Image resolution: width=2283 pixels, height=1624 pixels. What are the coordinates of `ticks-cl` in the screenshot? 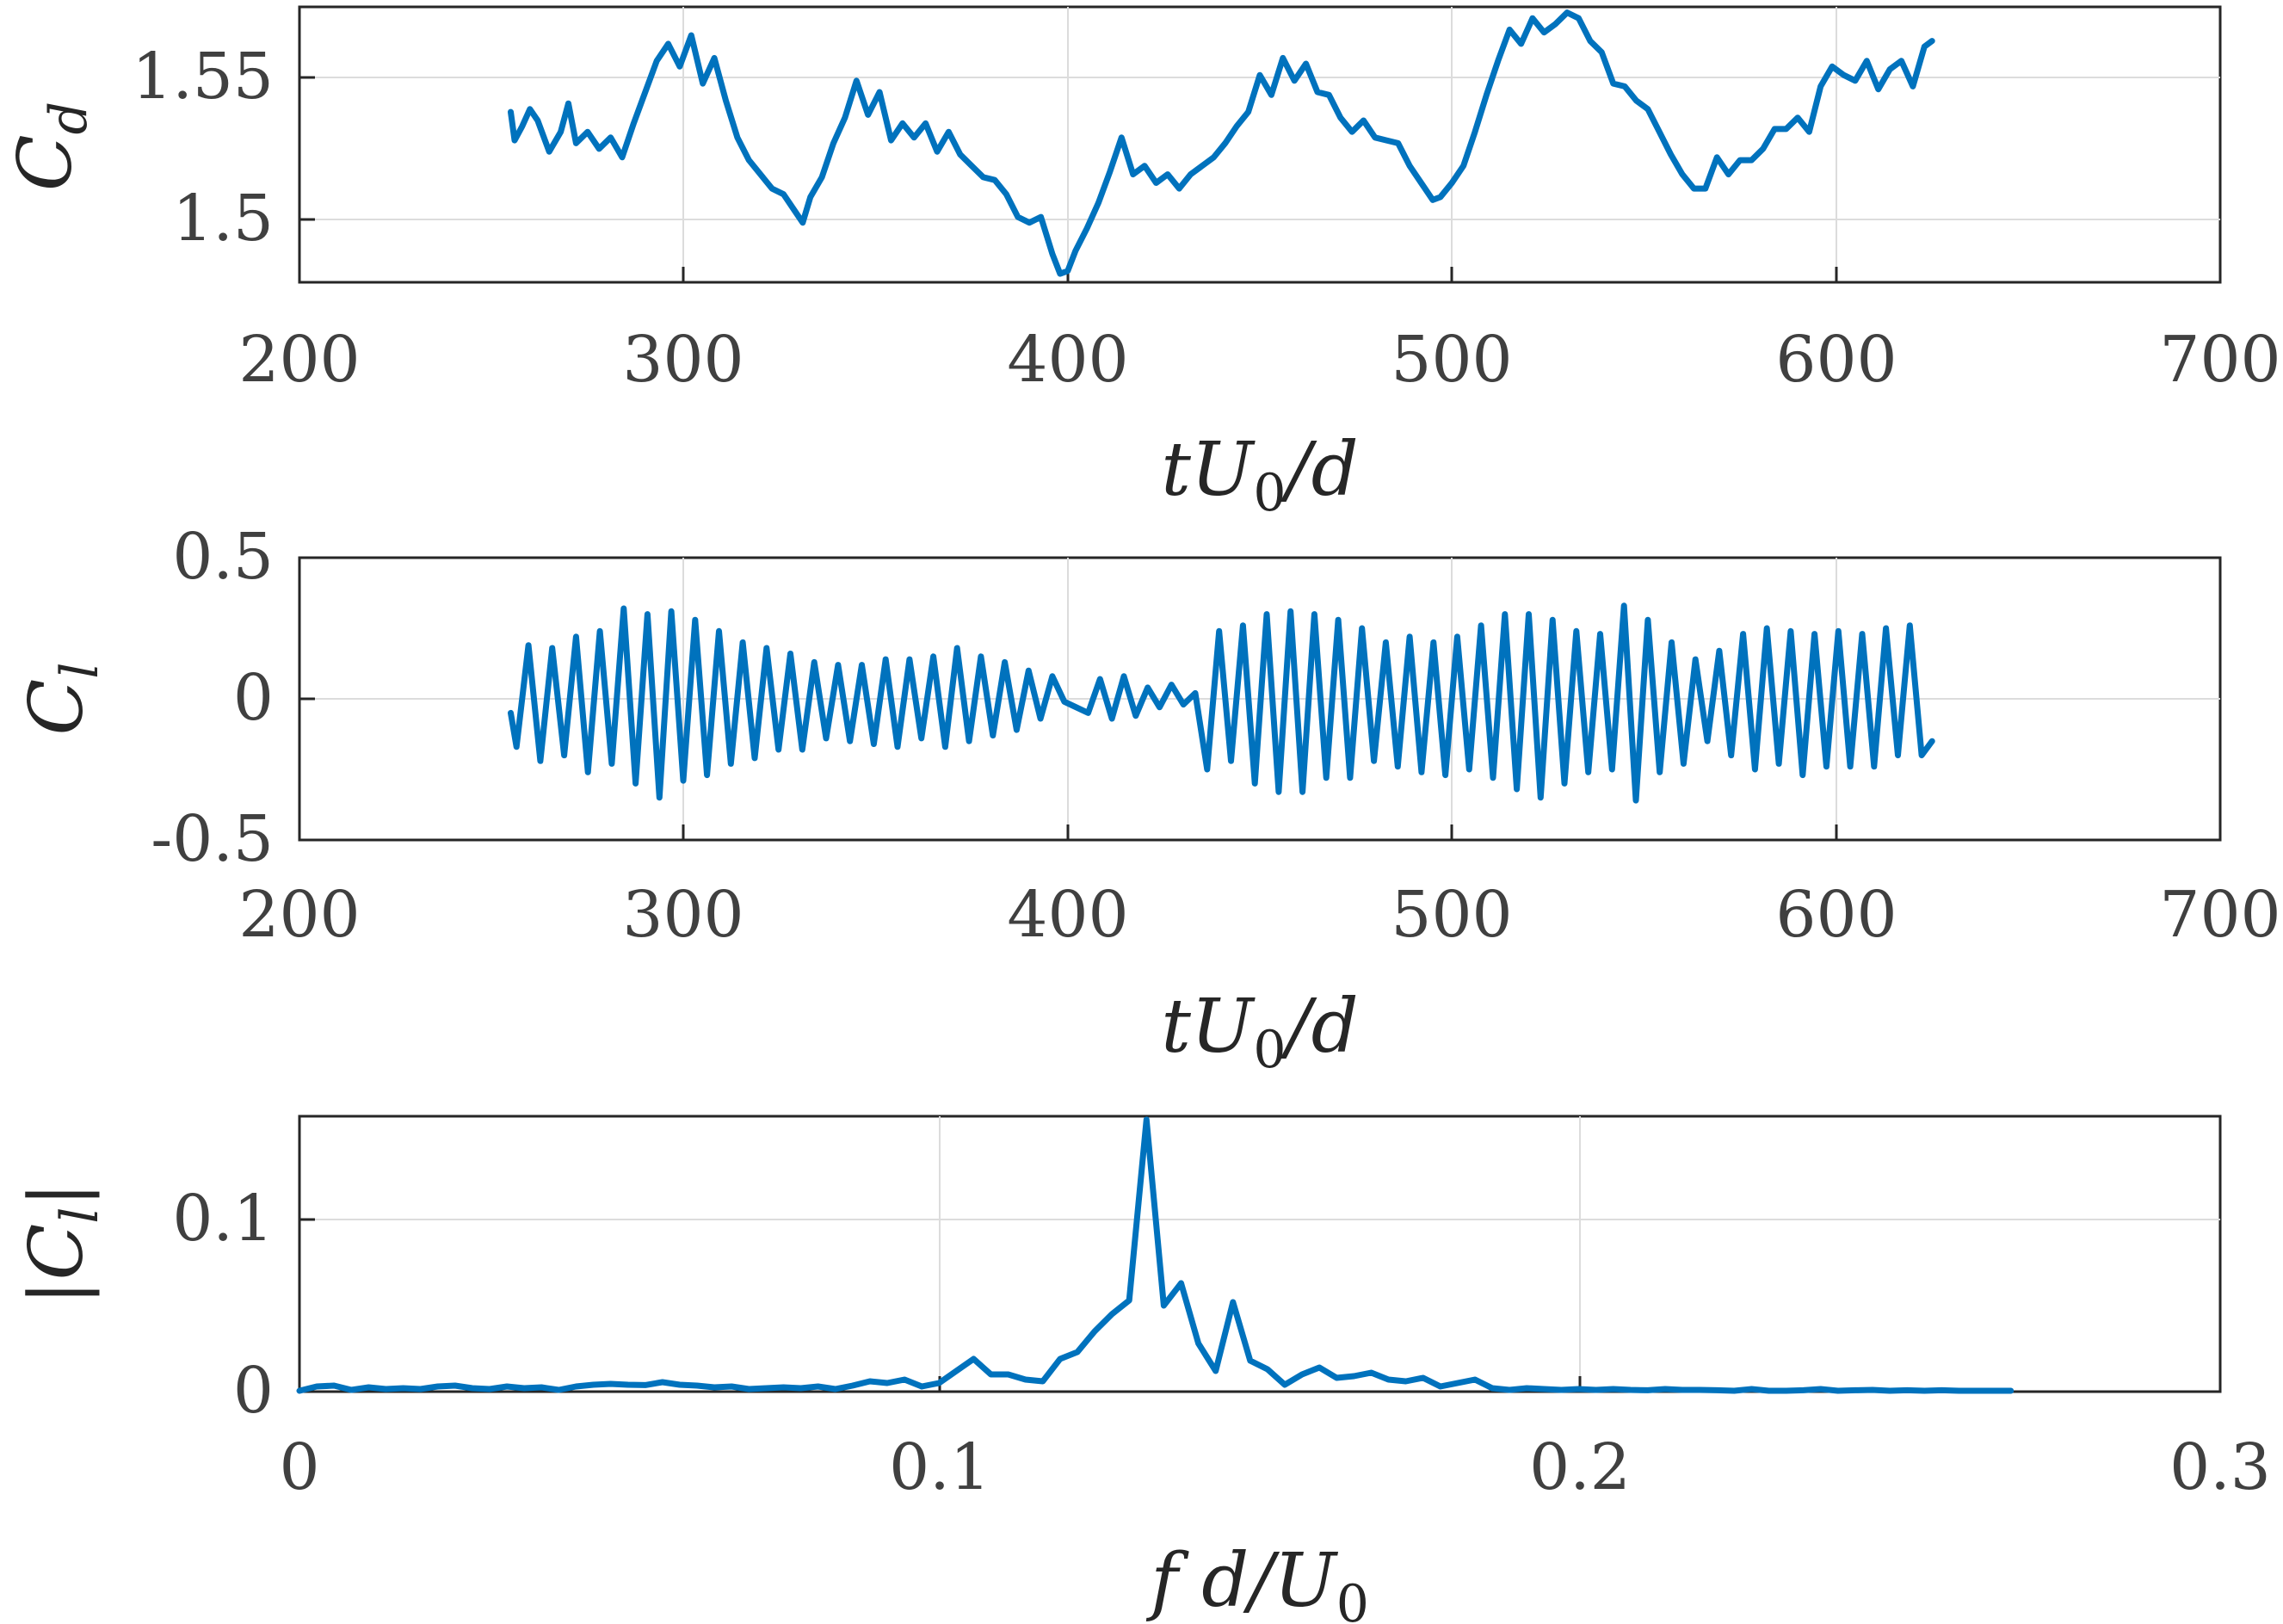 It's located at (1068, 768).